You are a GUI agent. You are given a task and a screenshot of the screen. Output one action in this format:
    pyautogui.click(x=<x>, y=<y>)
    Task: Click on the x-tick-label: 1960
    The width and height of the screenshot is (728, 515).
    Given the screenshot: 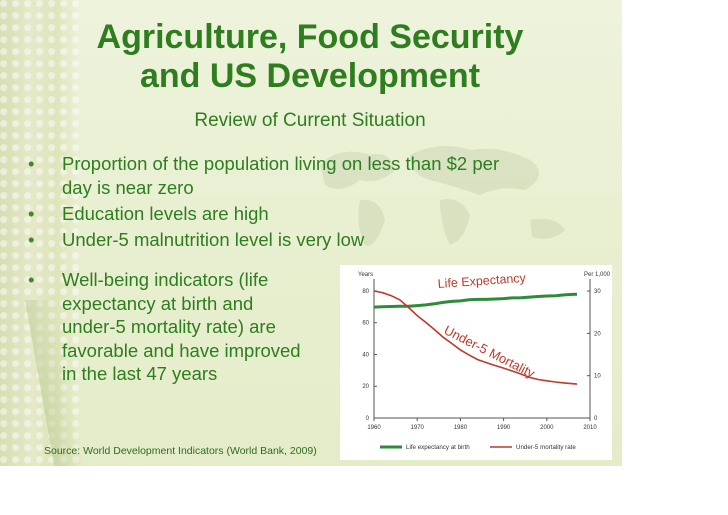 What is the action you would take?
    pyautogui.click(x=374, y=428)
    